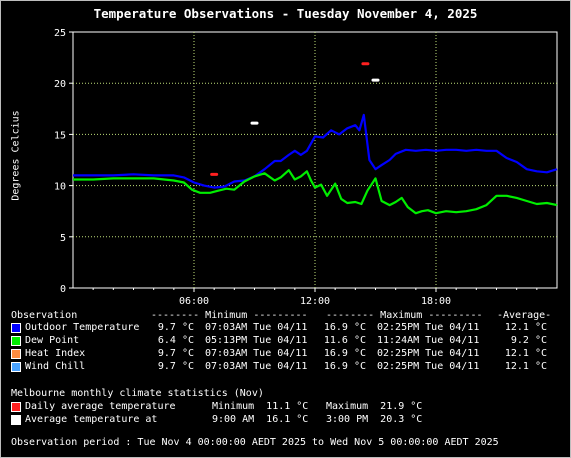 This screenshot has height=458, width=571. I want to click on stats-header-maximum: -------- Maximum ---------, so click(404, 315).